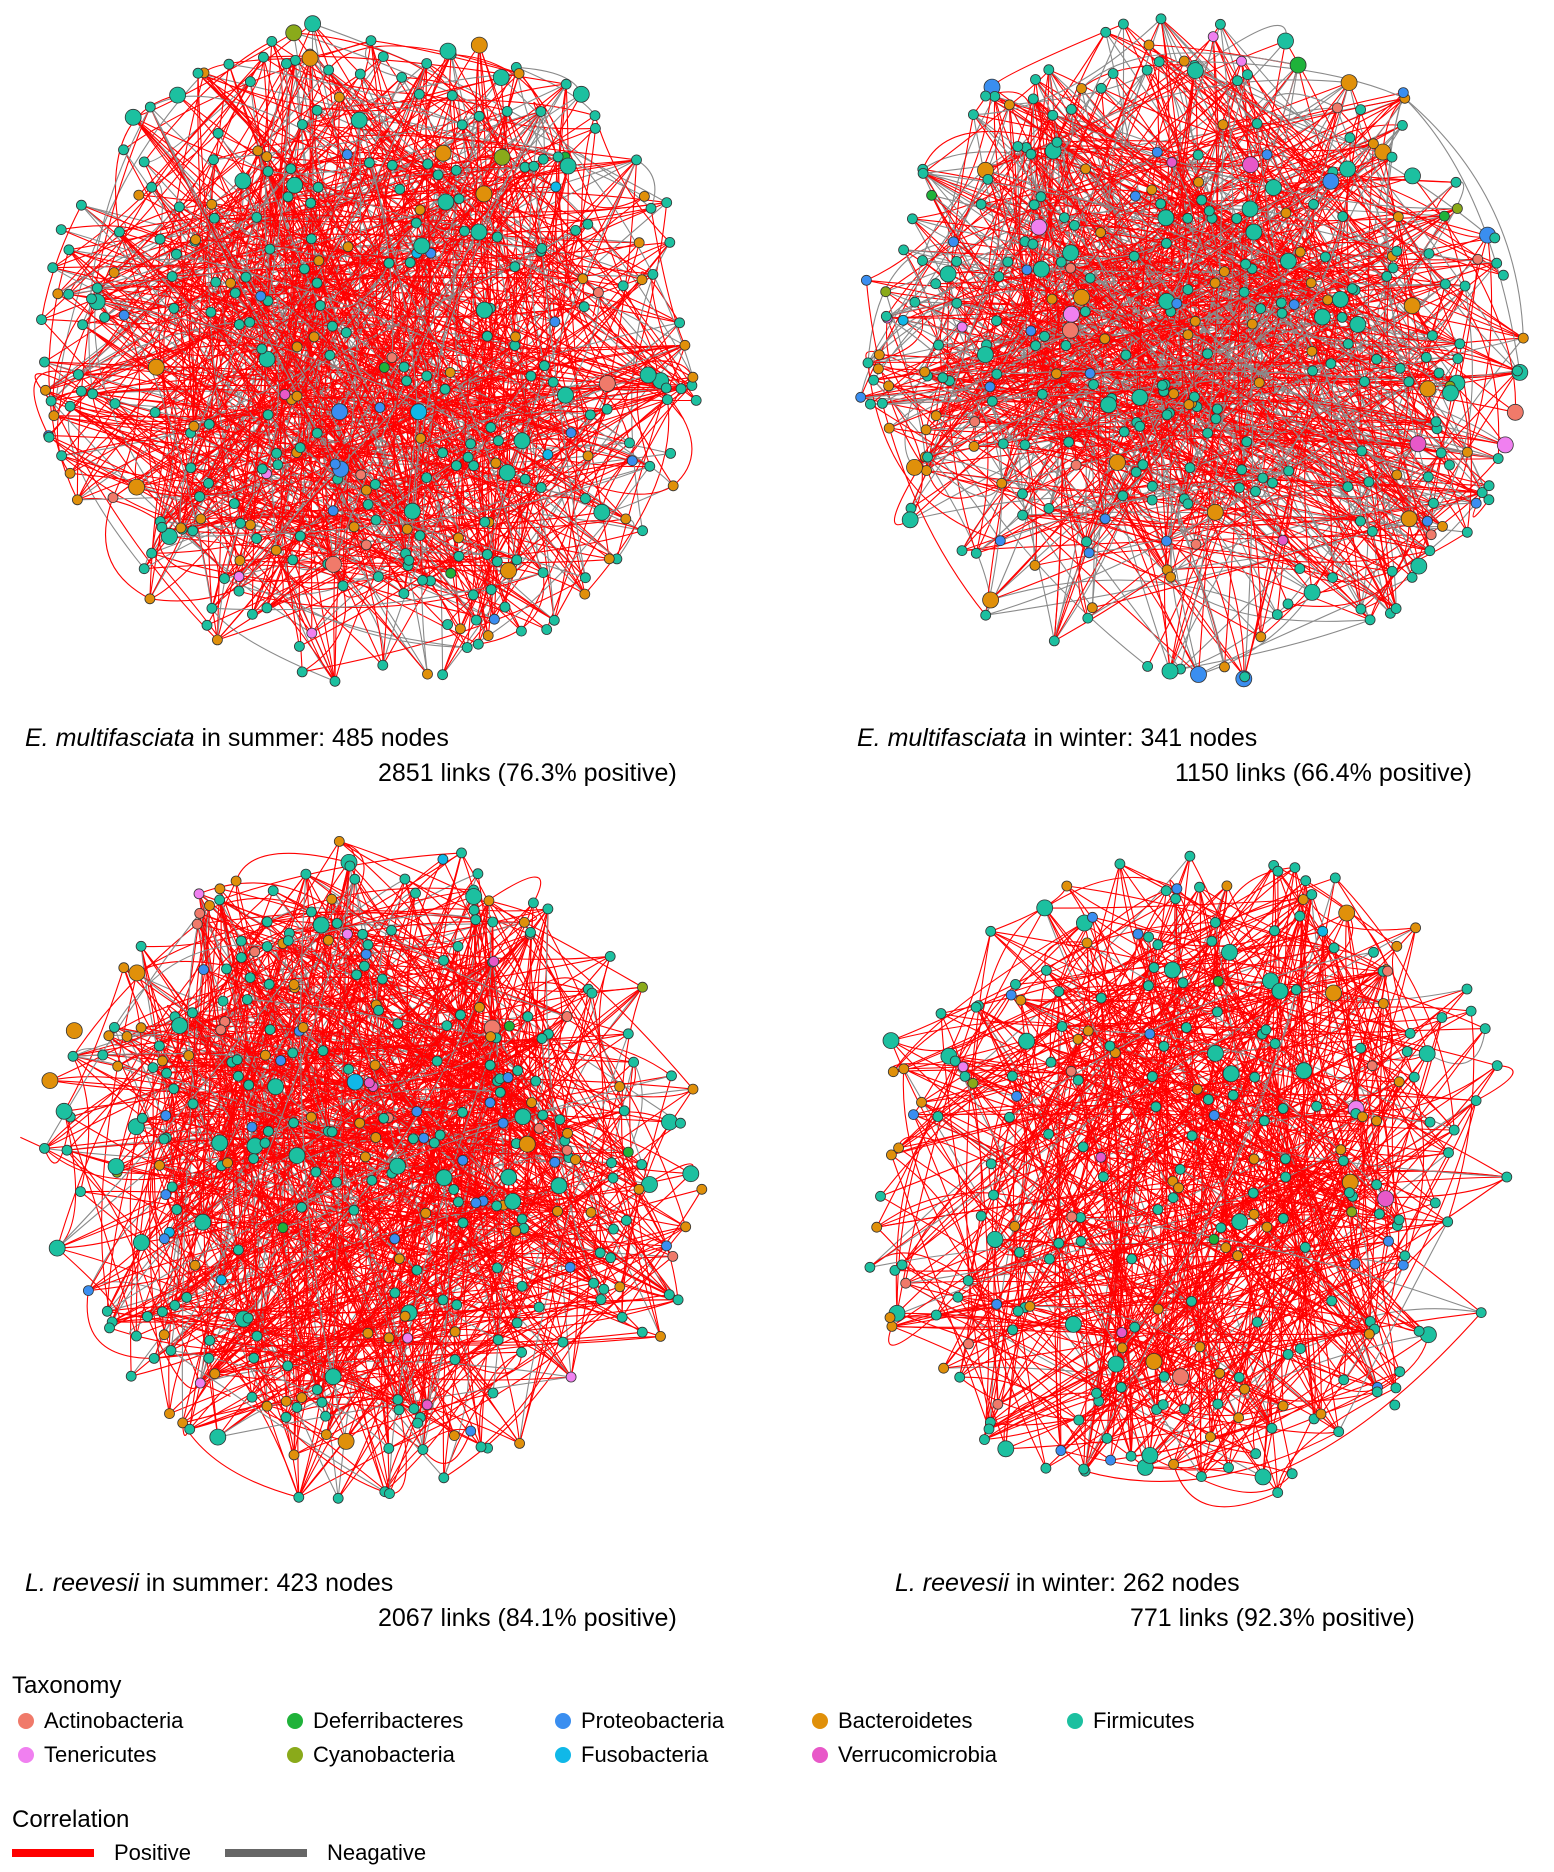  I want to click on node-fusobacteria, so click(443, 859).